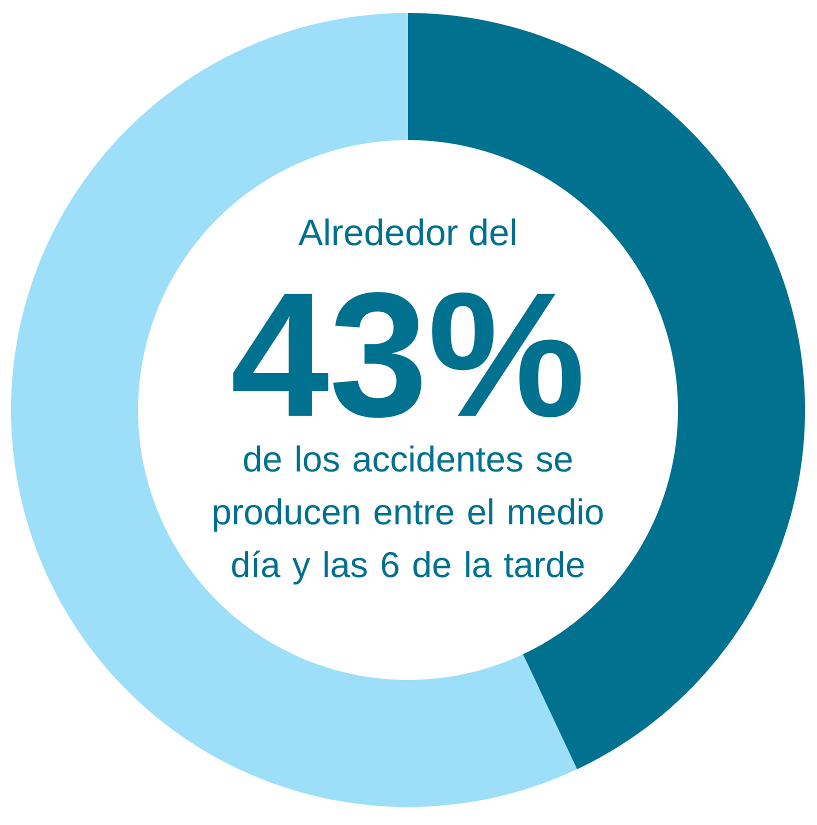  Describe the element at coordinates (407, 355) in the screenshot. I see `data-label: 43%` at that location.